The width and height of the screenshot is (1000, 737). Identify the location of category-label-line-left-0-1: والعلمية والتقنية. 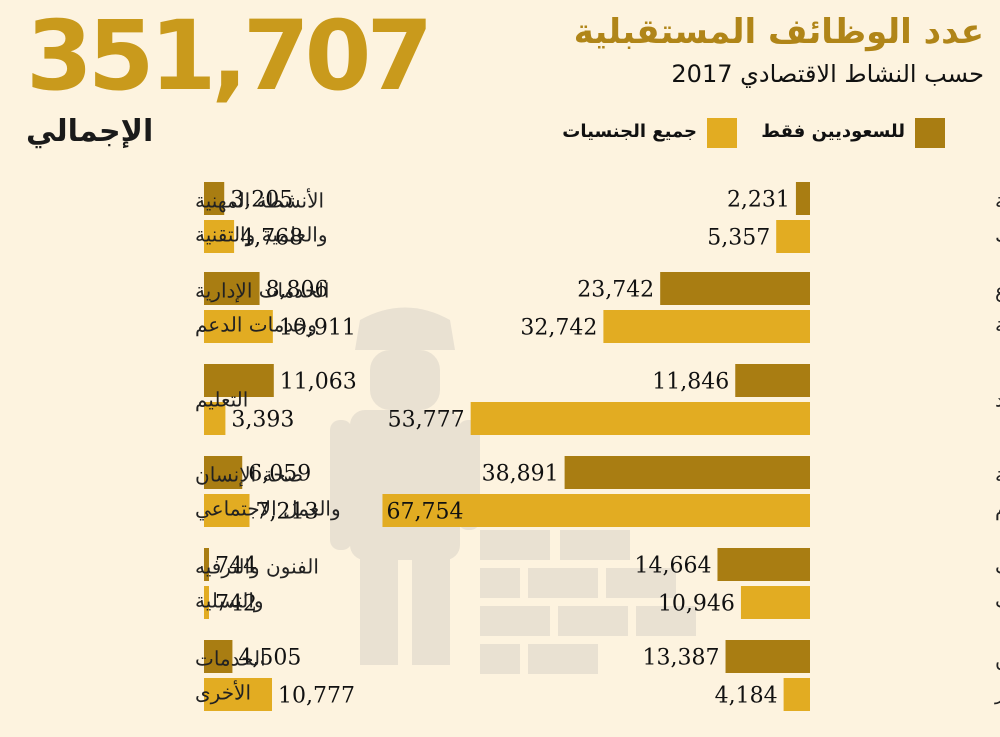
(261, 235).